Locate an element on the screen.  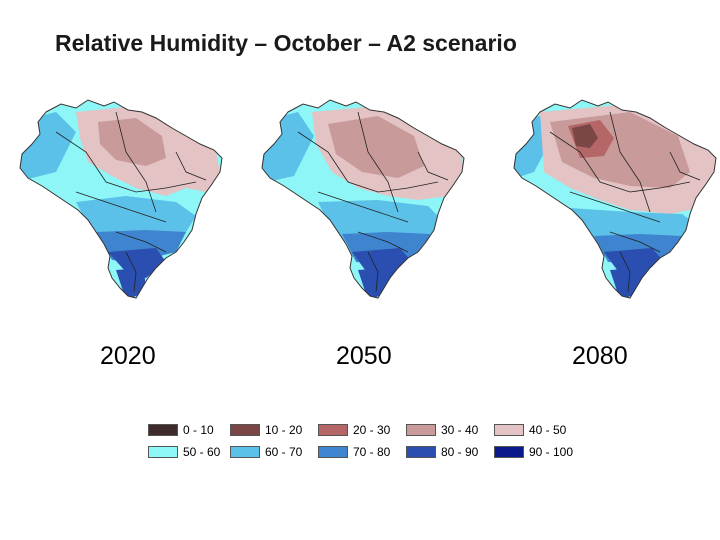
legend-label: 60 - 70 is located at coordinates (284, 452).